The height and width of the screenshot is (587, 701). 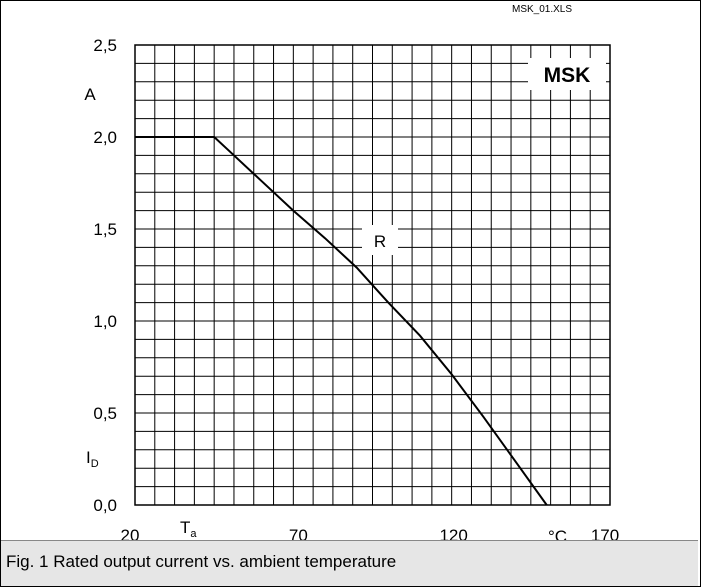 I want to click on series-label-r: R, so click(x=380, y=241).